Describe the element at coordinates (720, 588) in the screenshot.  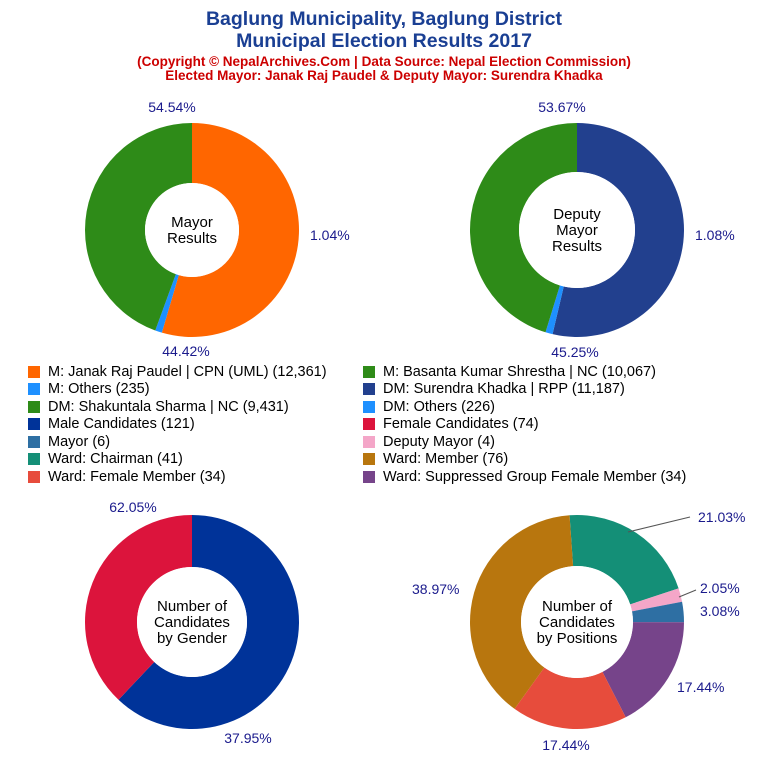
I see `data-label: 2.05%` at that location.